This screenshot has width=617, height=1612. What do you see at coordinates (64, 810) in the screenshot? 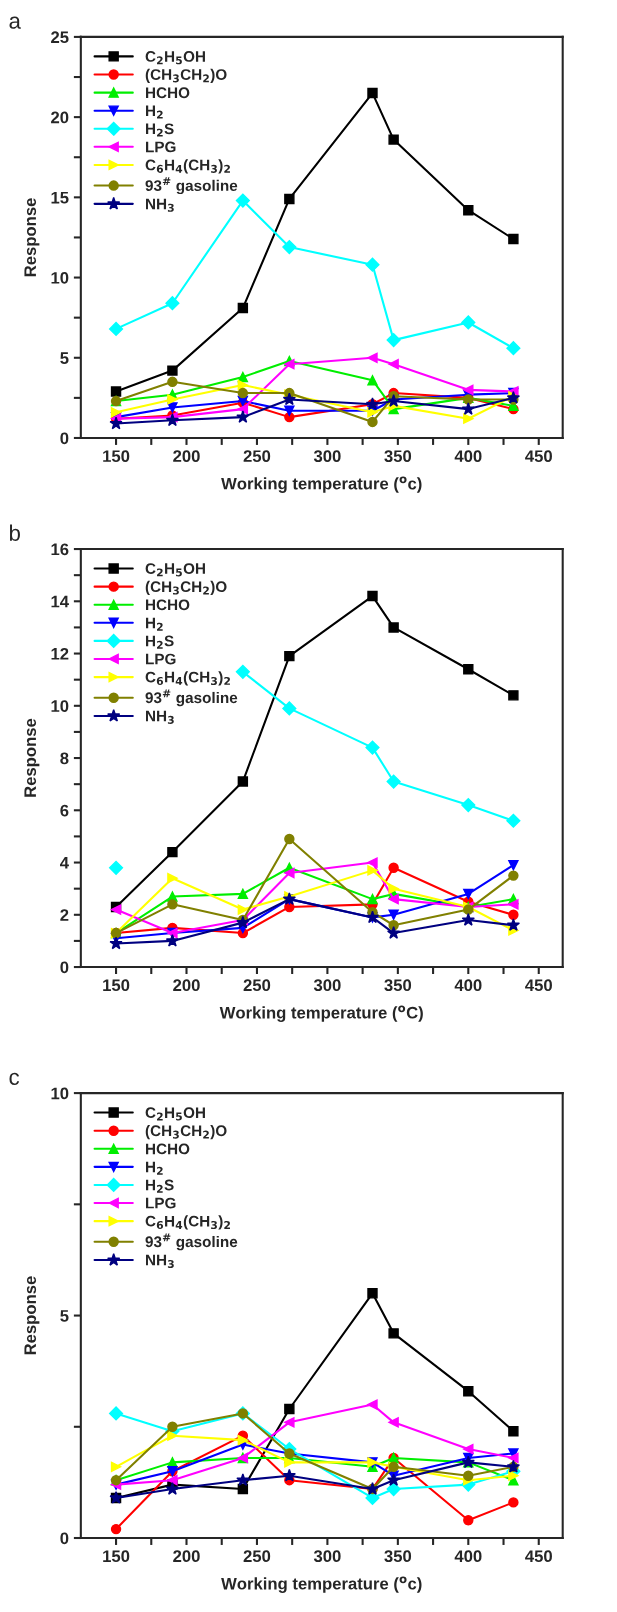
I see `y-tick-label: 6` at bounding box center [64, 810].